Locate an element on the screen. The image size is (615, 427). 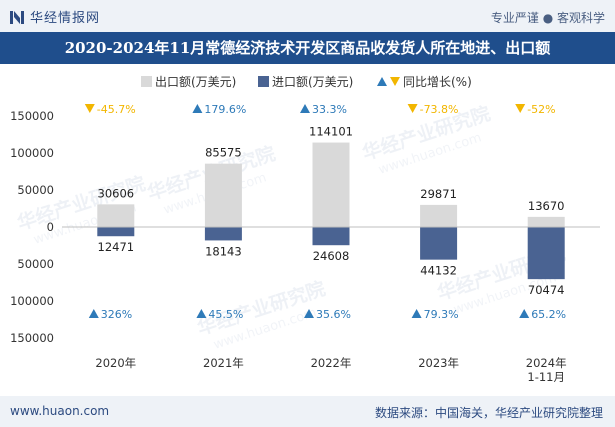
chart-title: 2020-2024年11月常德经济技术开发区商品收发货人所在地进、出口额 is located at coordinates (307, 48).